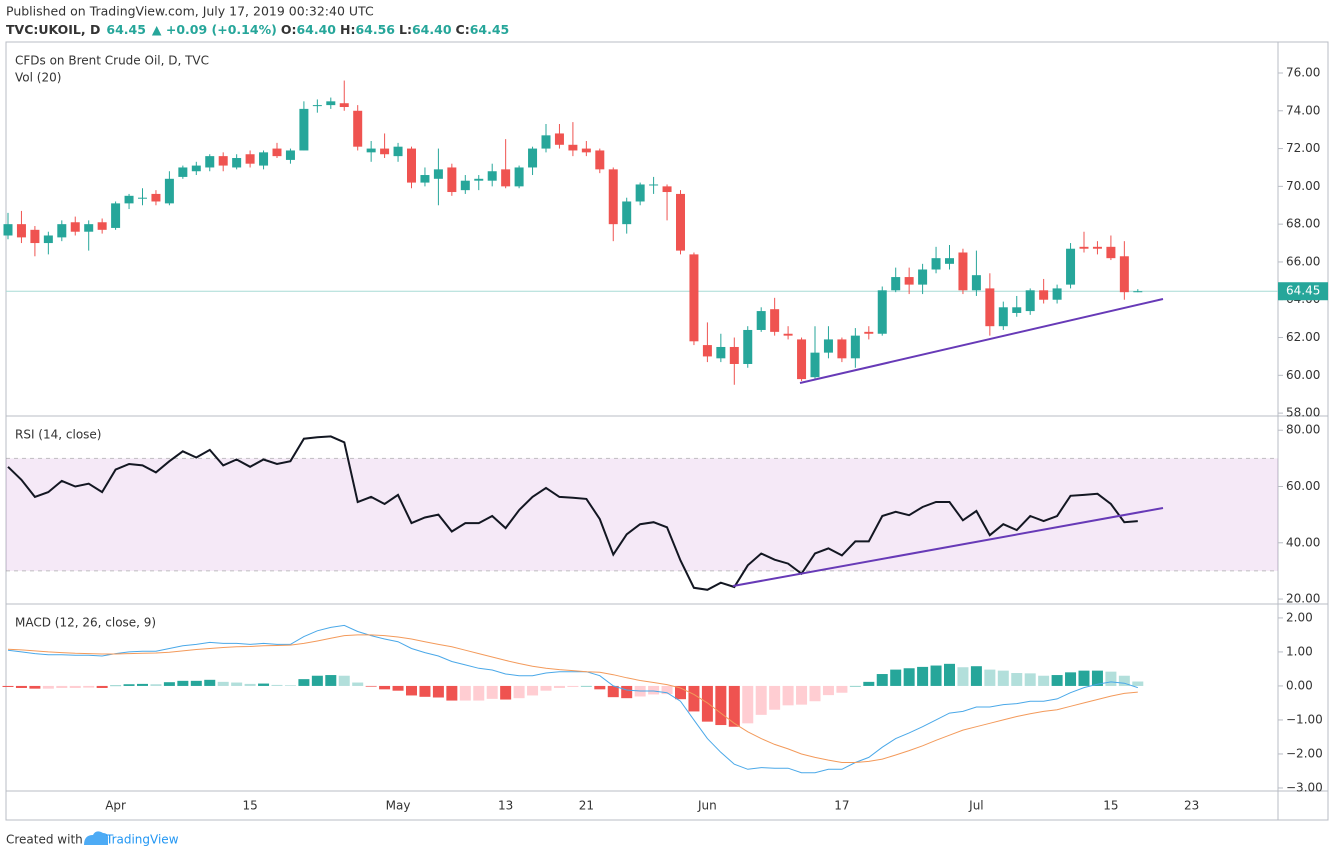  Describe the element at coordinates (142, 840) in the screenshot. I see `footer-brand: TradingView` at that location.